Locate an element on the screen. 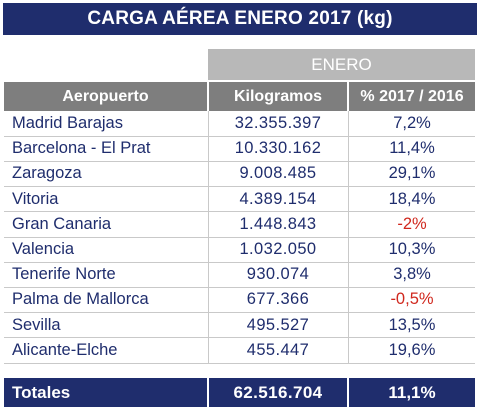 The height and width of the screenshot is (412, 480). airport-name-cell: Sevilla is located at coordinates (36, 324).